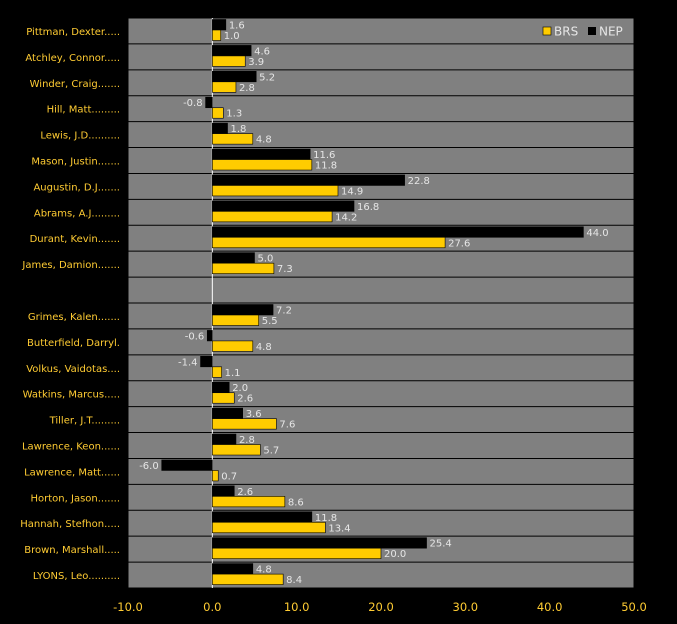 The image size is (677, 624). Describe the element at coordinates (234, 114) in the screenshot. I see `brs-value-label: 1.3` at that location.